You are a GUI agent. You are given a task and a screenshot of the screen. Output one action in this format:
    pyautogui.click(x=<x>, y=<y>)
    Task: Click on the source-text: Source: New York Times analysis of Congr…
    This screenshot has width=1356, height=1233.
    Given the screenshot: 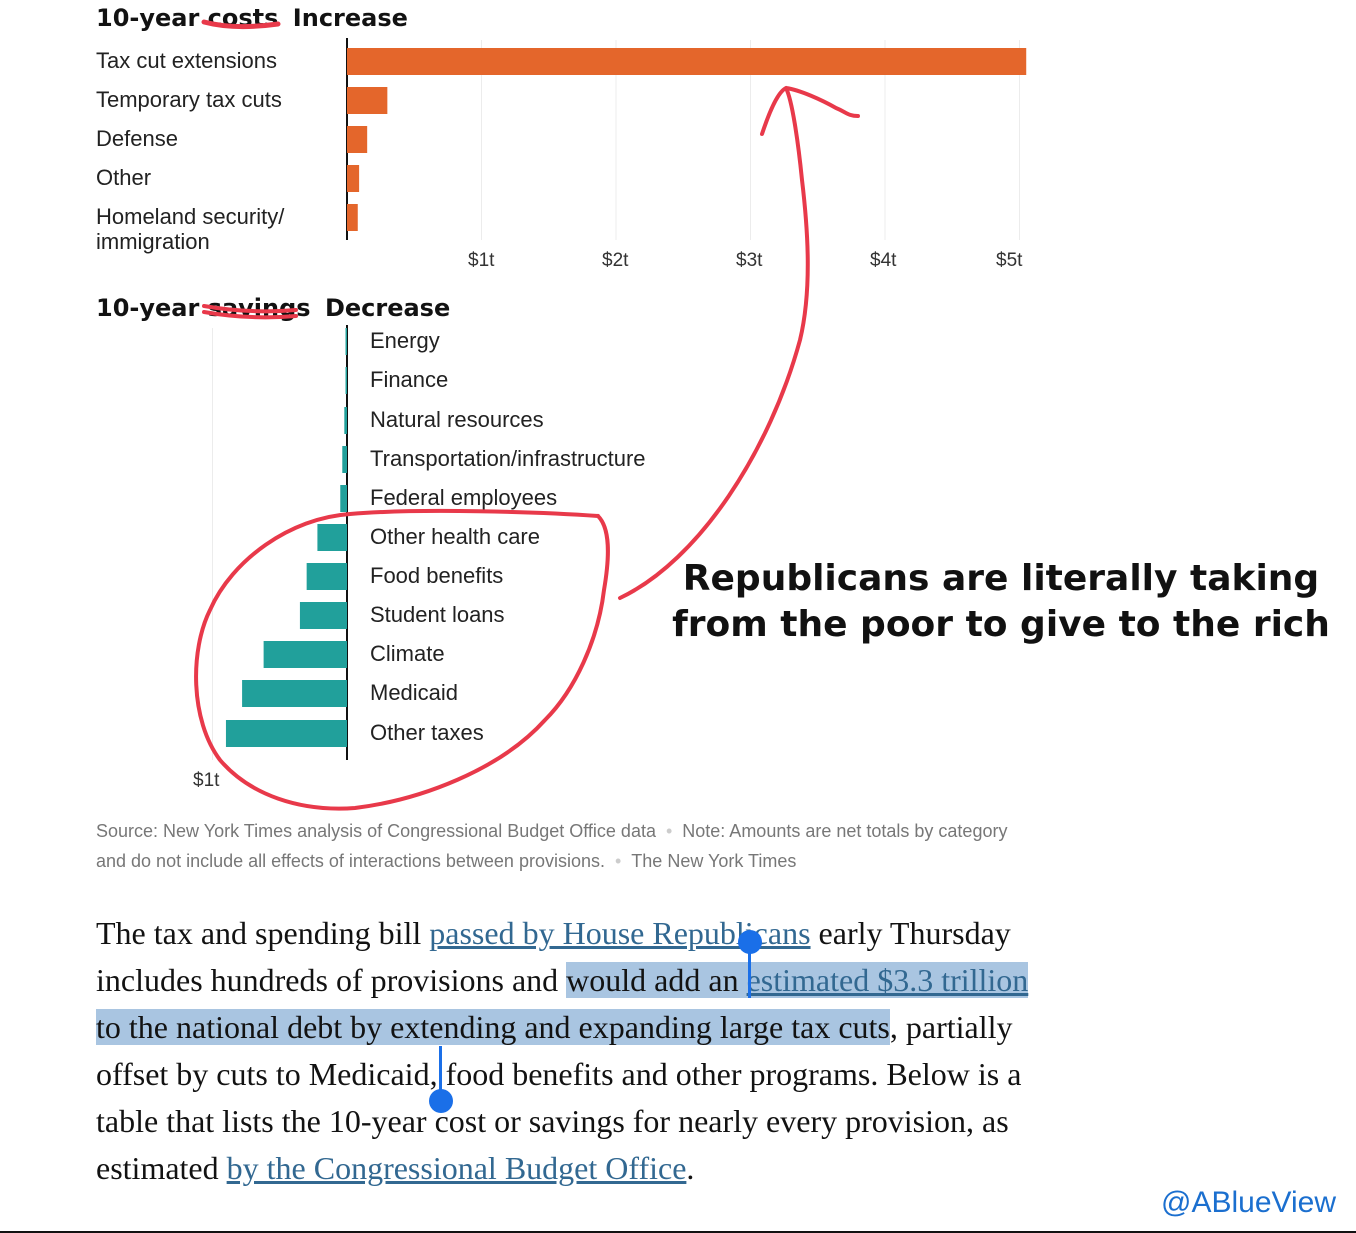 What is the action you would take?
    pyautogui.click(x=376, y=831)
    